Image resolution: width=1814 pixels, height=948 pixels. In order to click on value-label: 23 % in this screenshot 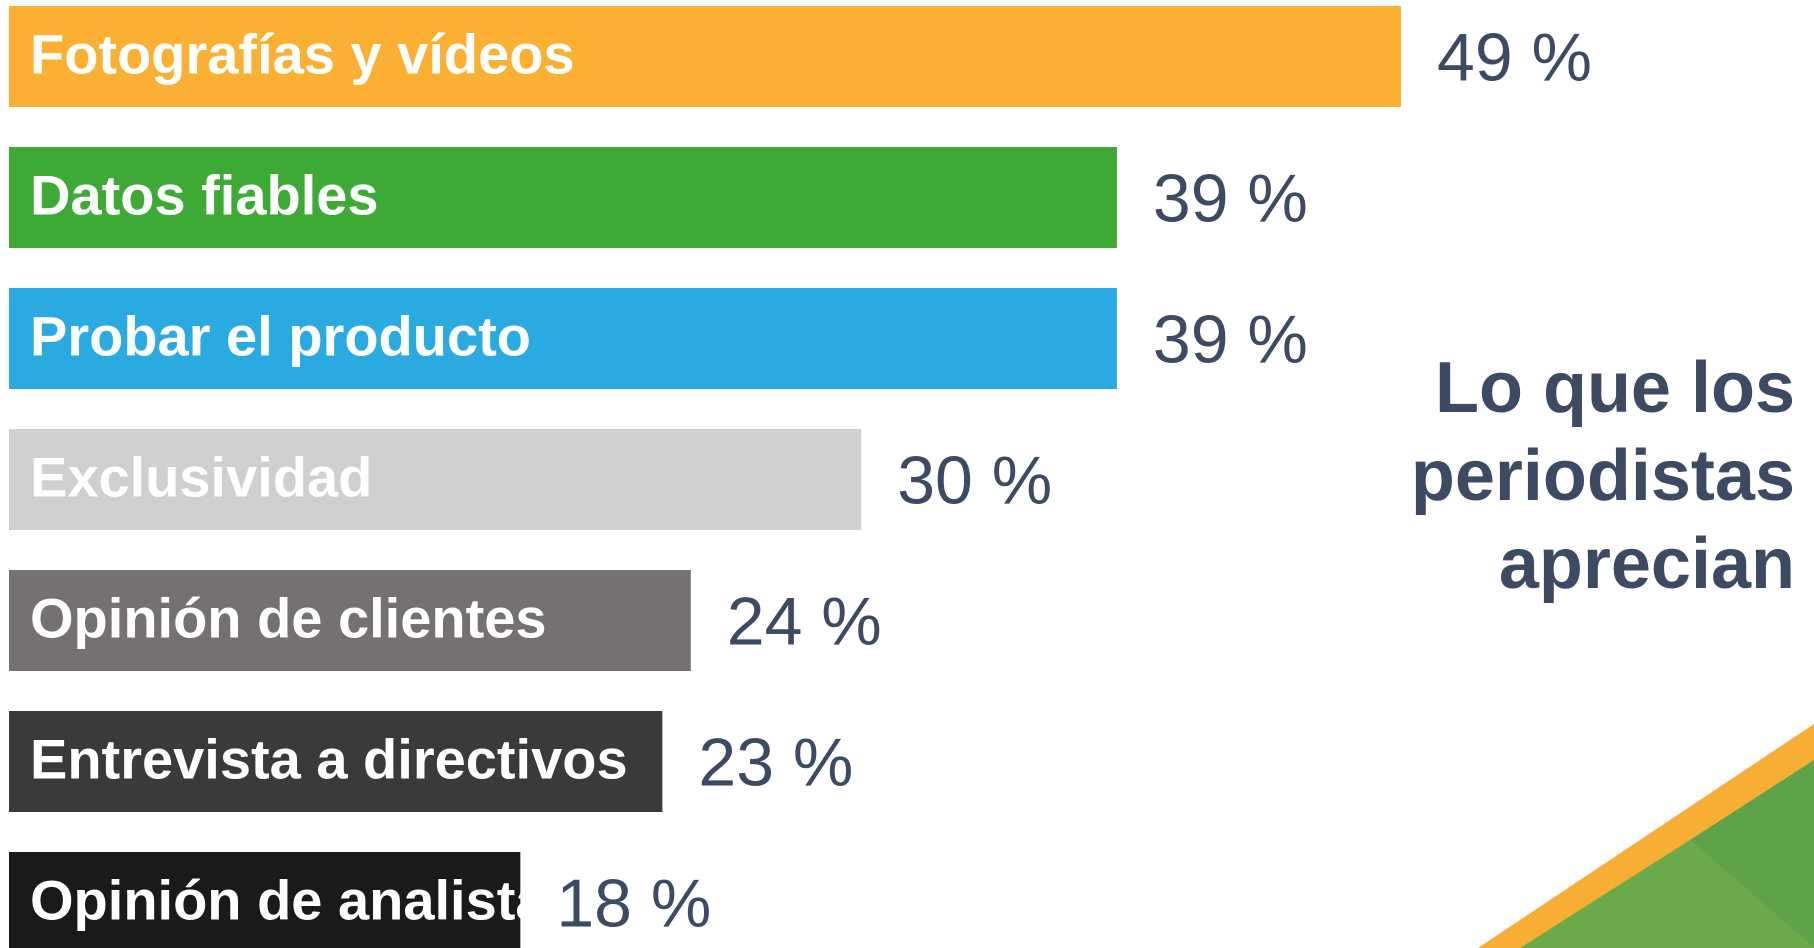, I will do `click(775, 762)`.